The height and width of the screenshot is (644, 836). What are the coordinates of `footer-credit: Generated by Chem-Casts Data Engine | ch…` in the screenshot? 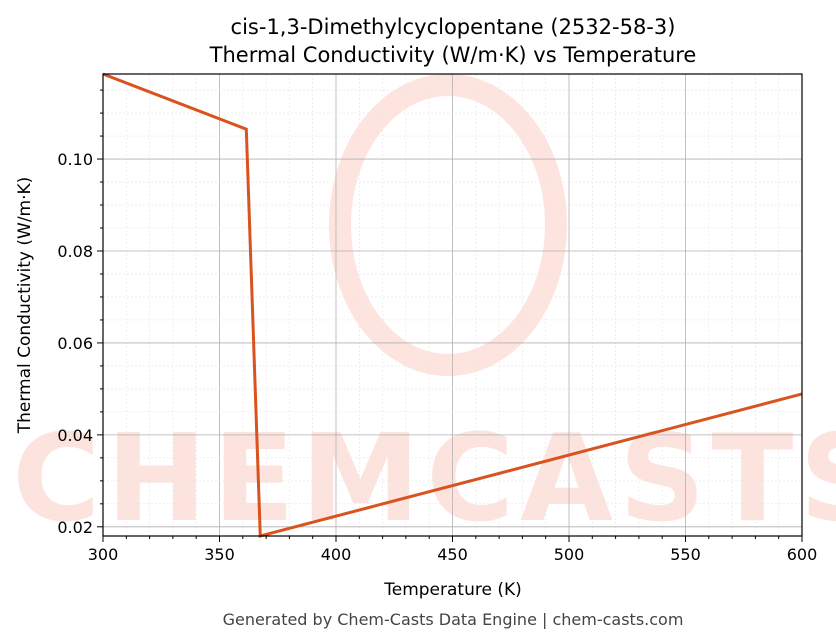 It's located at (453, 619).